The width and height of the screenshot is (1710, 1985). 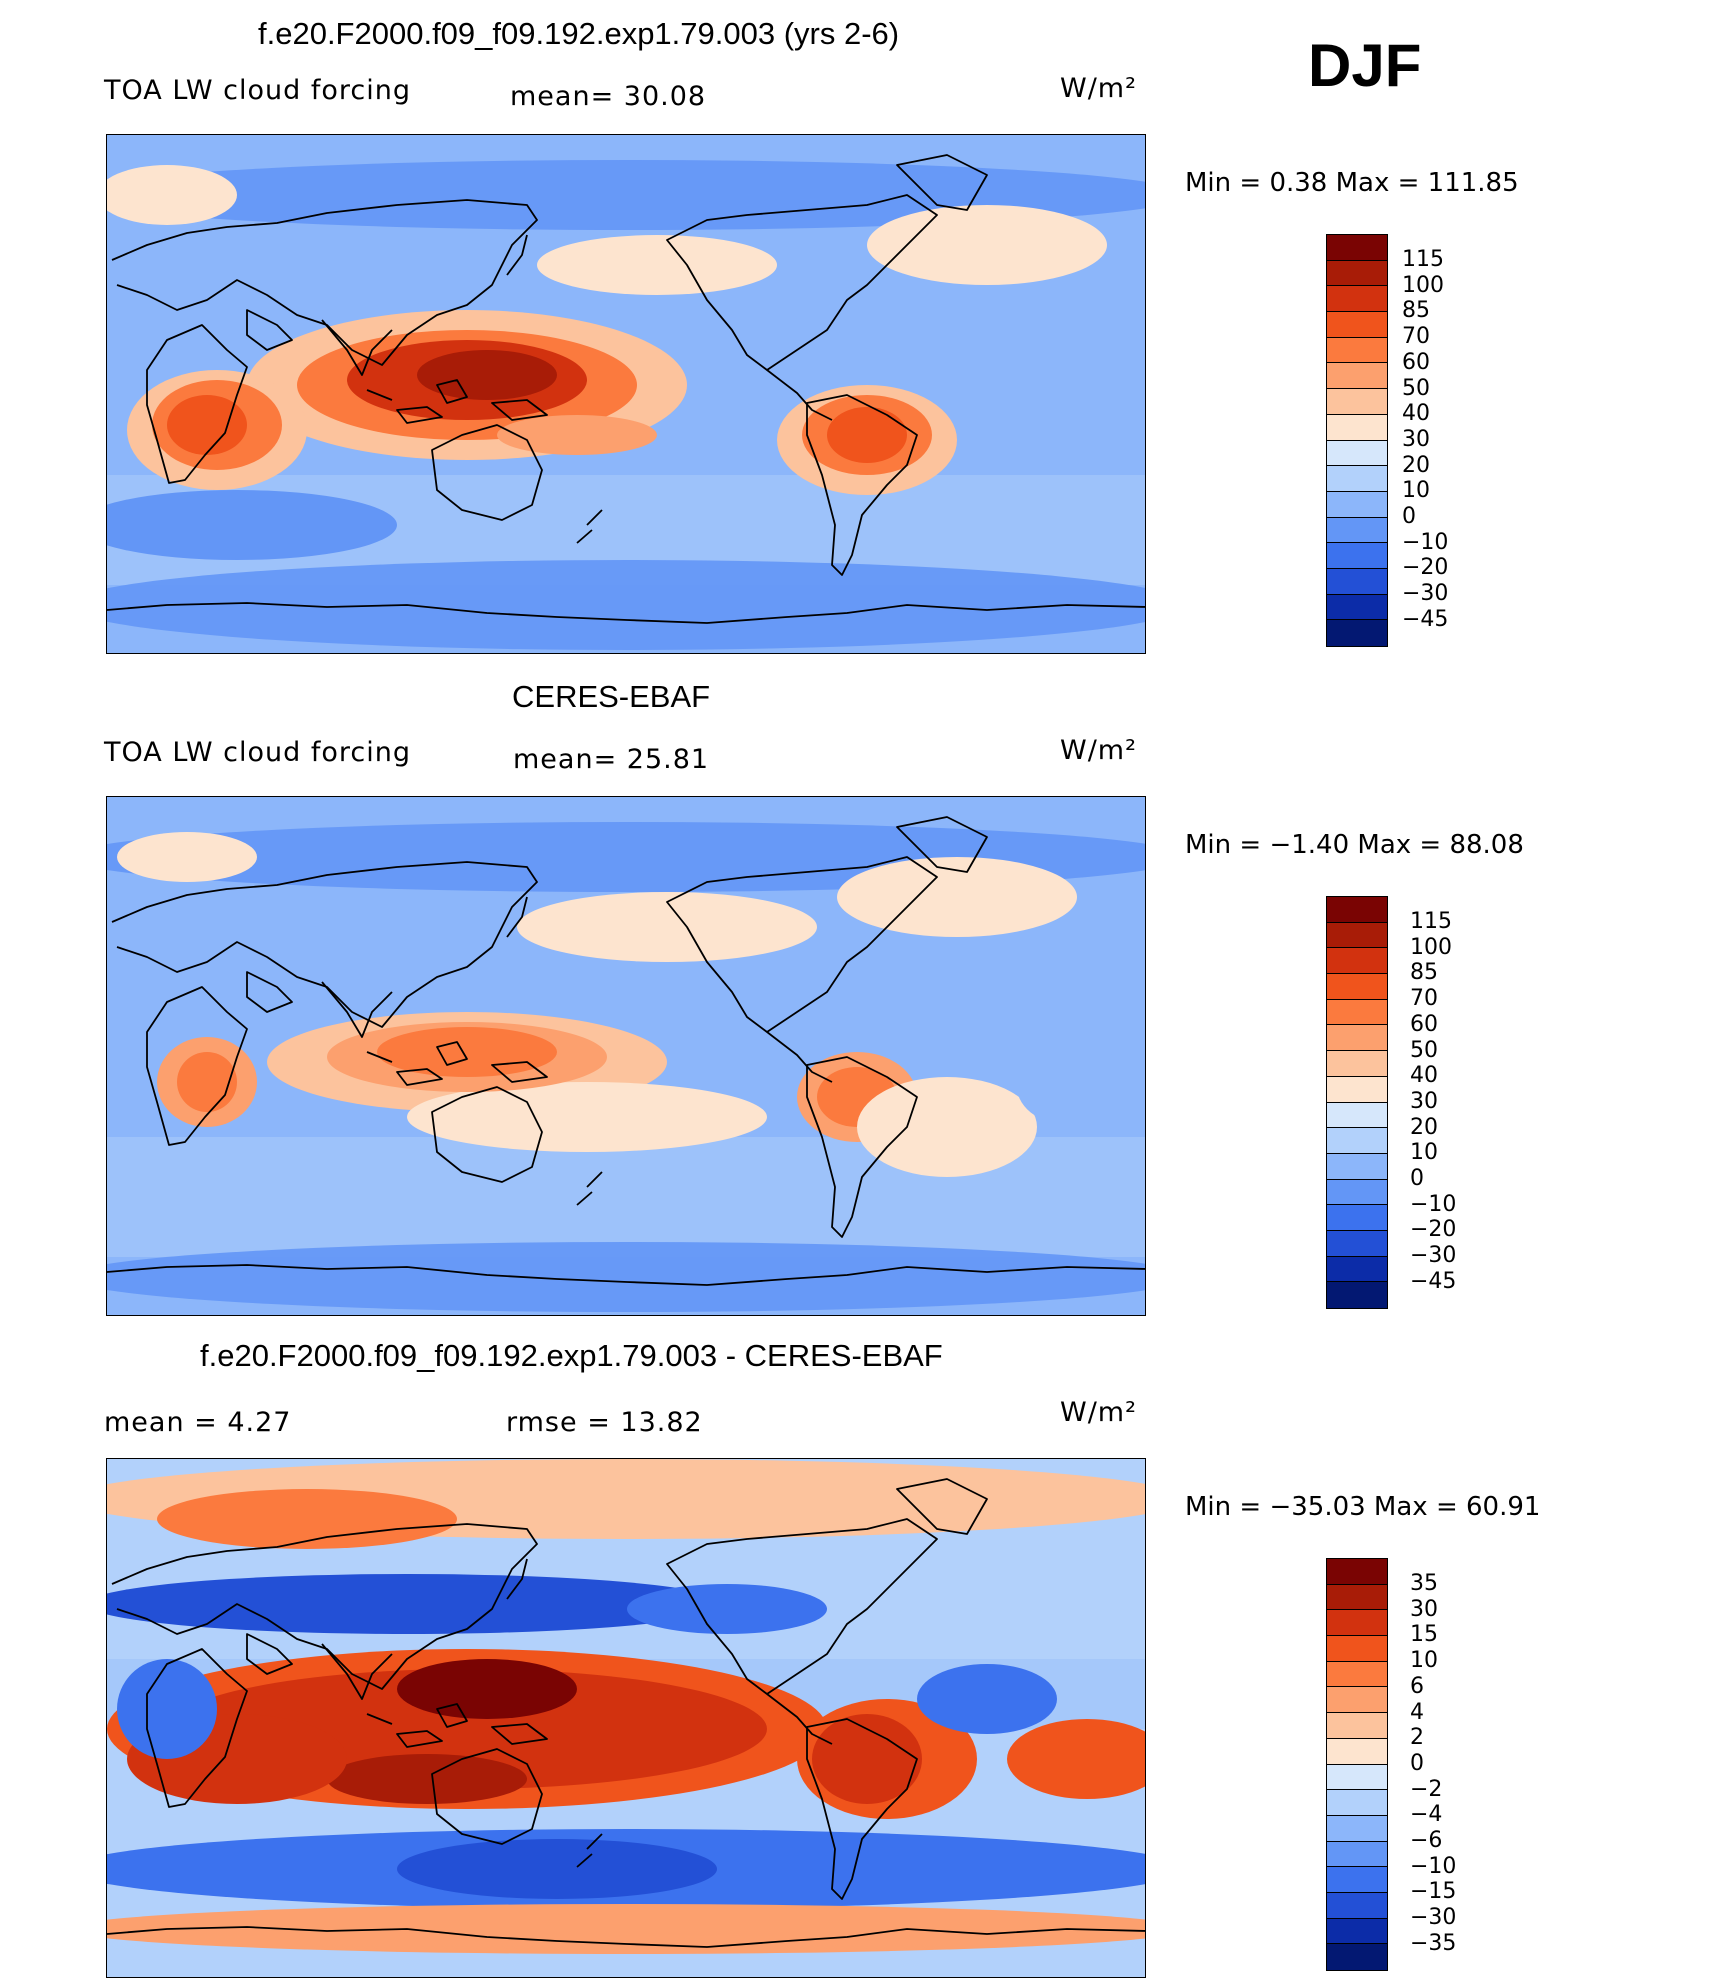 What do you see at coordinates (257, 90) in the screenshot?
I see `panel-1-variable-label: TOA LW cloud forcing` at bounding box center [257, 90].